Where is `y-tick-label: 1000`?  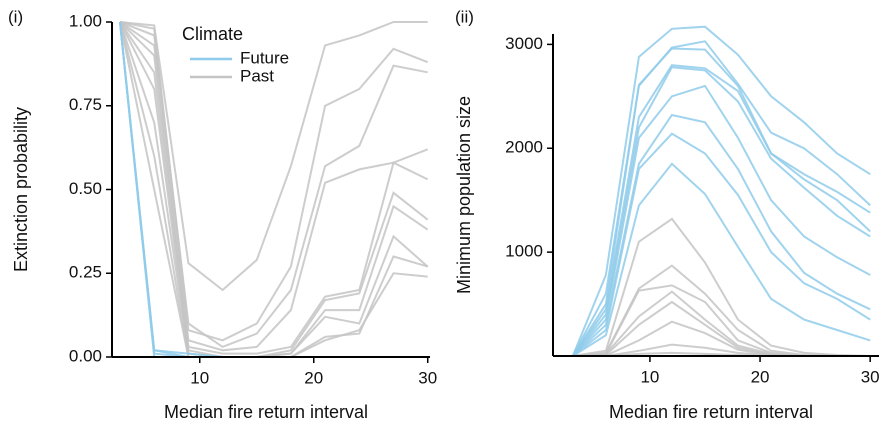 y-tick-label: 1000 is located at coordinates (524, 251).